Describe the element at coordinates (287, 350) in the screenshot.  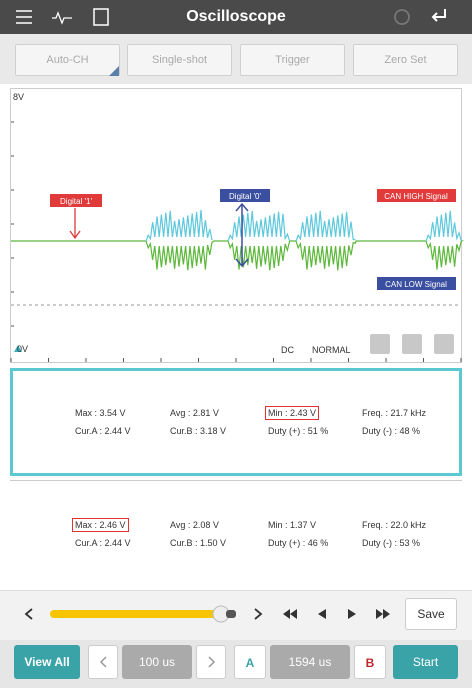
I see `coupling: DC` at that location.